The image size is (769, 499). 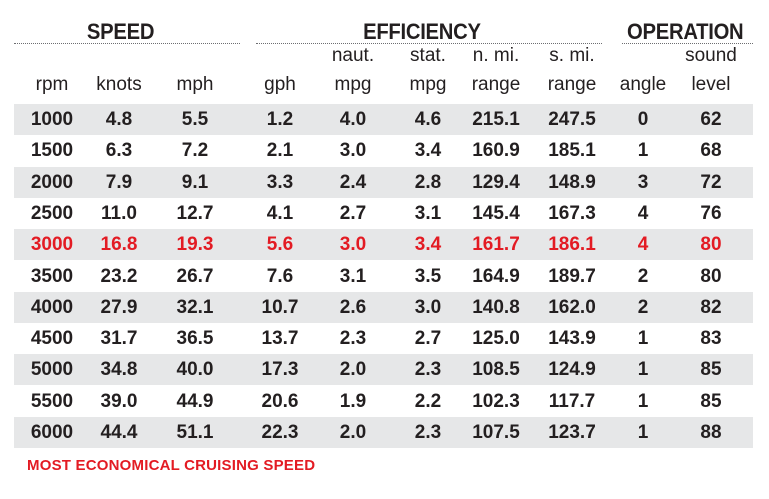 I want to click on header-naut-line1: naut., so click(x=353, y=55).